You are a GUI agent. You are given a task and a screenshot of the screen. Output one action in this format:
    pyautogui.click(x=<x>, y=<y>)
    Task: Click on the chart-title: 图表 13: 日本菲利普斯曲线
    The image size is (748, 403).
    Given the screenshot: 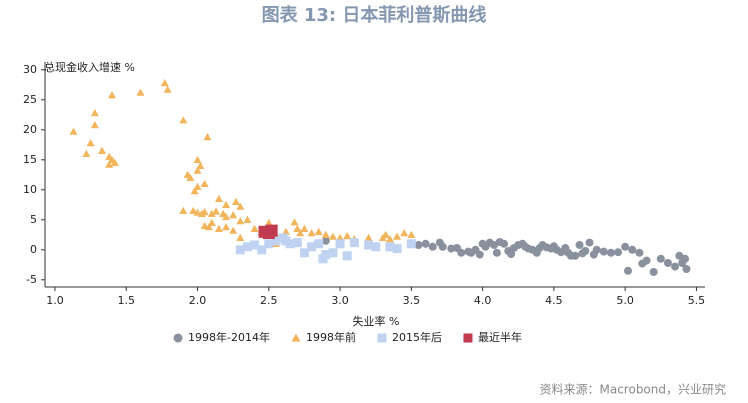 What is the action you would take?
    pyautogui.click(x=374, y=15)
    